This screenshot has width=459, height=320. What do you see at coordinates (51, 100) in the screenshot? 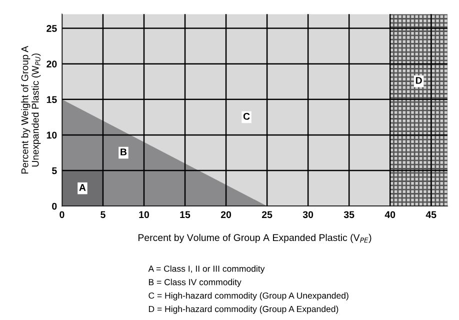
I see `y-tick-label: 15` at bounding box center [51, 100].